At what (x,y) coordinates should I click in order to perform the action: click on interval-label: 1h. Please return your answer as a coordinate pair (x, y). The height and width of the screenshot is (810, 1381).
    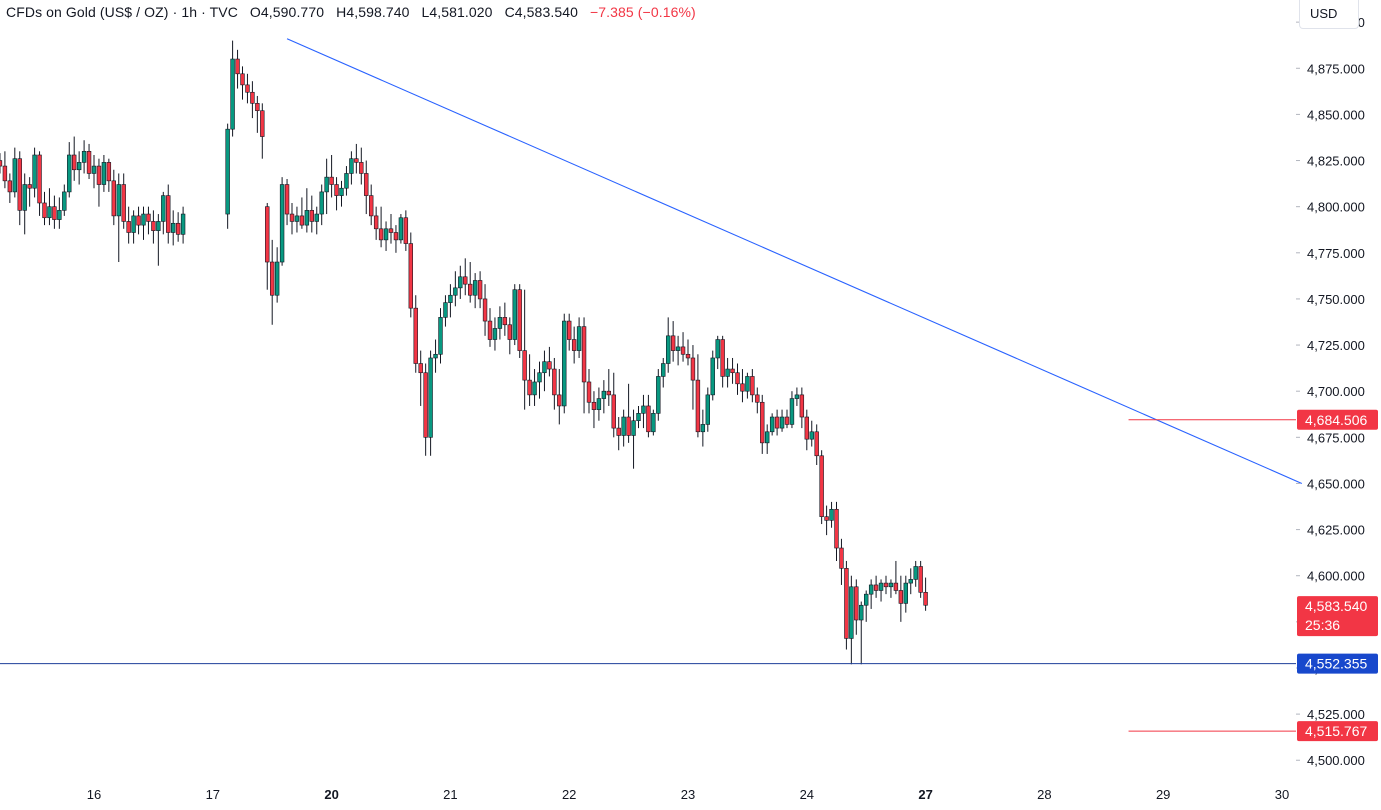
    Looking at the image, I should click on (189, 12).